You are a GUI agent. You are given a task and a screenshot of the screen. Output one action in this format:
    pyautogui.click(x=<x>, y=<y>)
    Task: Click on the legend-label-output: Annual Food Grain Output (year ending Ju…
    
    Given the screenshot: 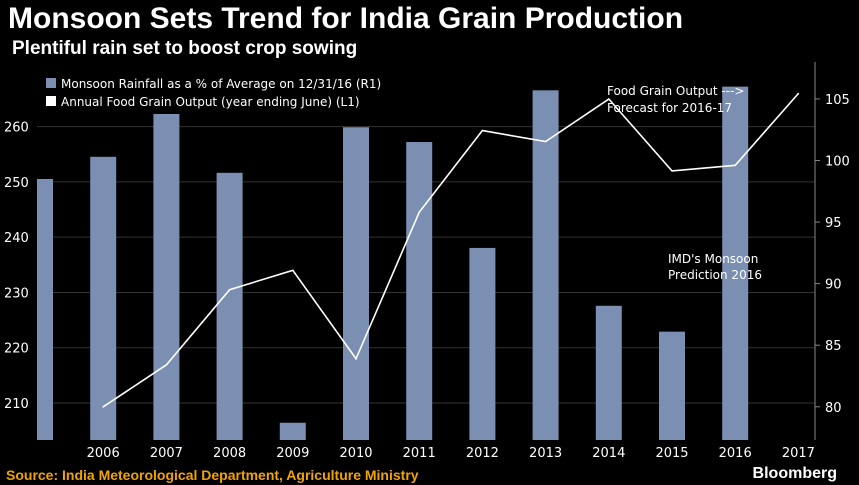 What is the action you would take?
    pyautogui.click(x=210, y=102)
    